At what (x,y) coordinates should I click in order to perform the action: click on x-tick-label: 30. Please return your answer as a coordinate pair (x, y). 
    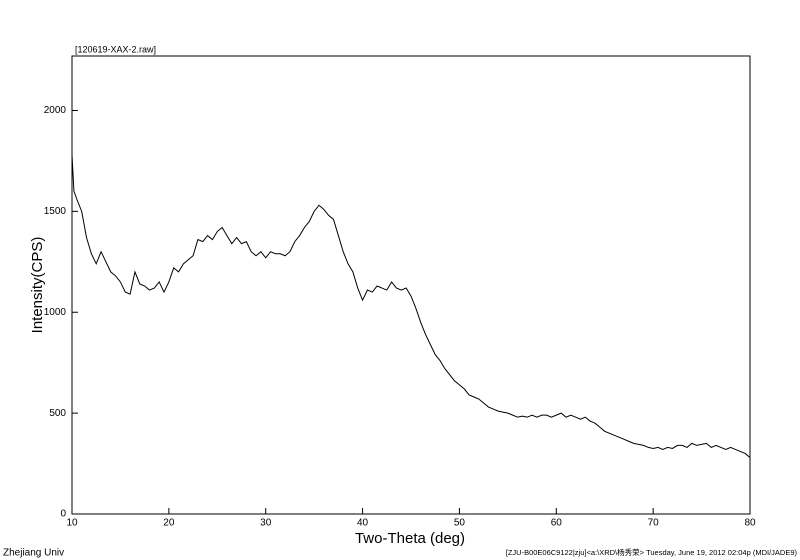
    Looking at the image, I should click on (266, 523).